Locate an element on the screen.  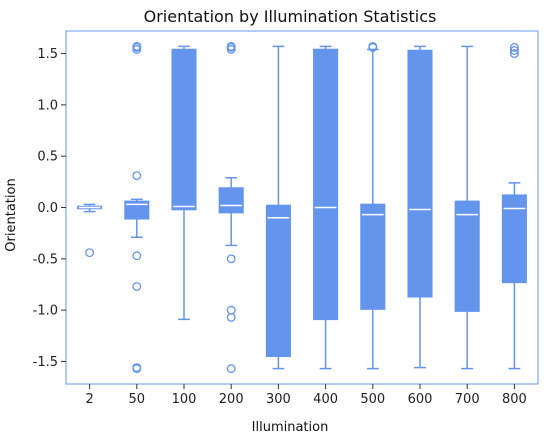
x-tick-label: 200 is located at coordinates (231, 399).